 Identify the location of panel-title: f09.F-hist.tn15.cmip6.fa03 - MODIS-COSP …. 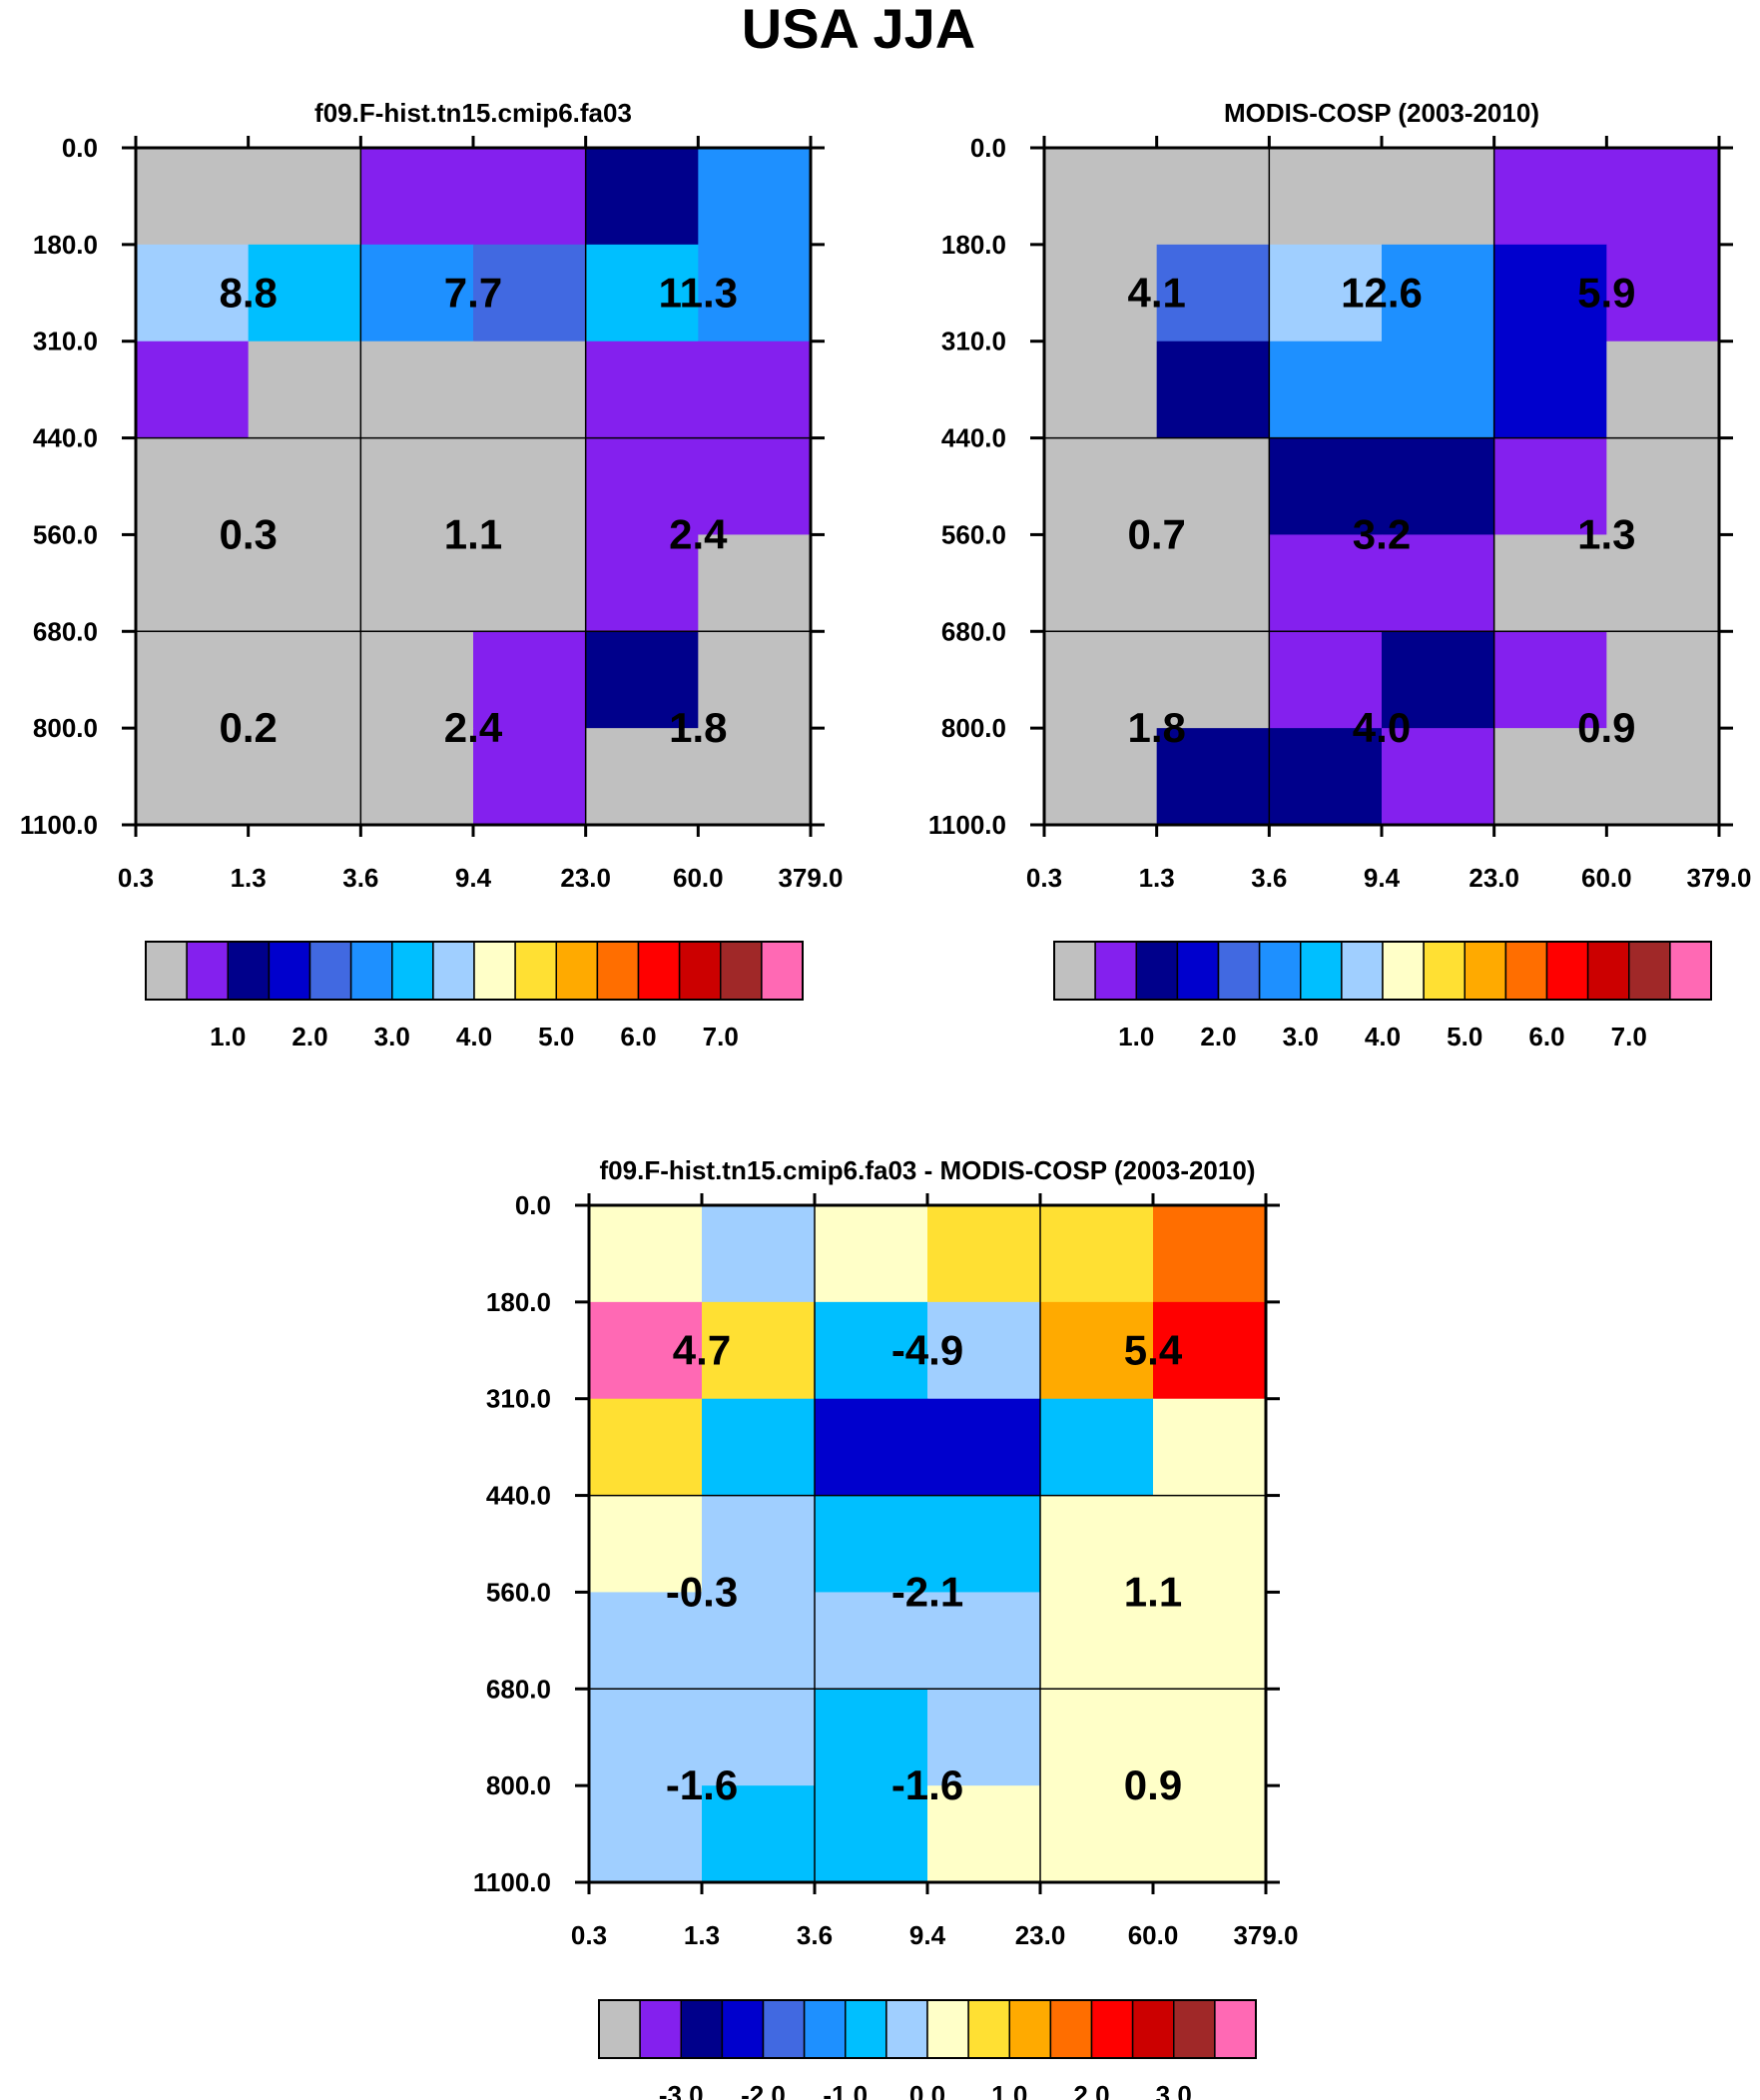
(928, 1170).